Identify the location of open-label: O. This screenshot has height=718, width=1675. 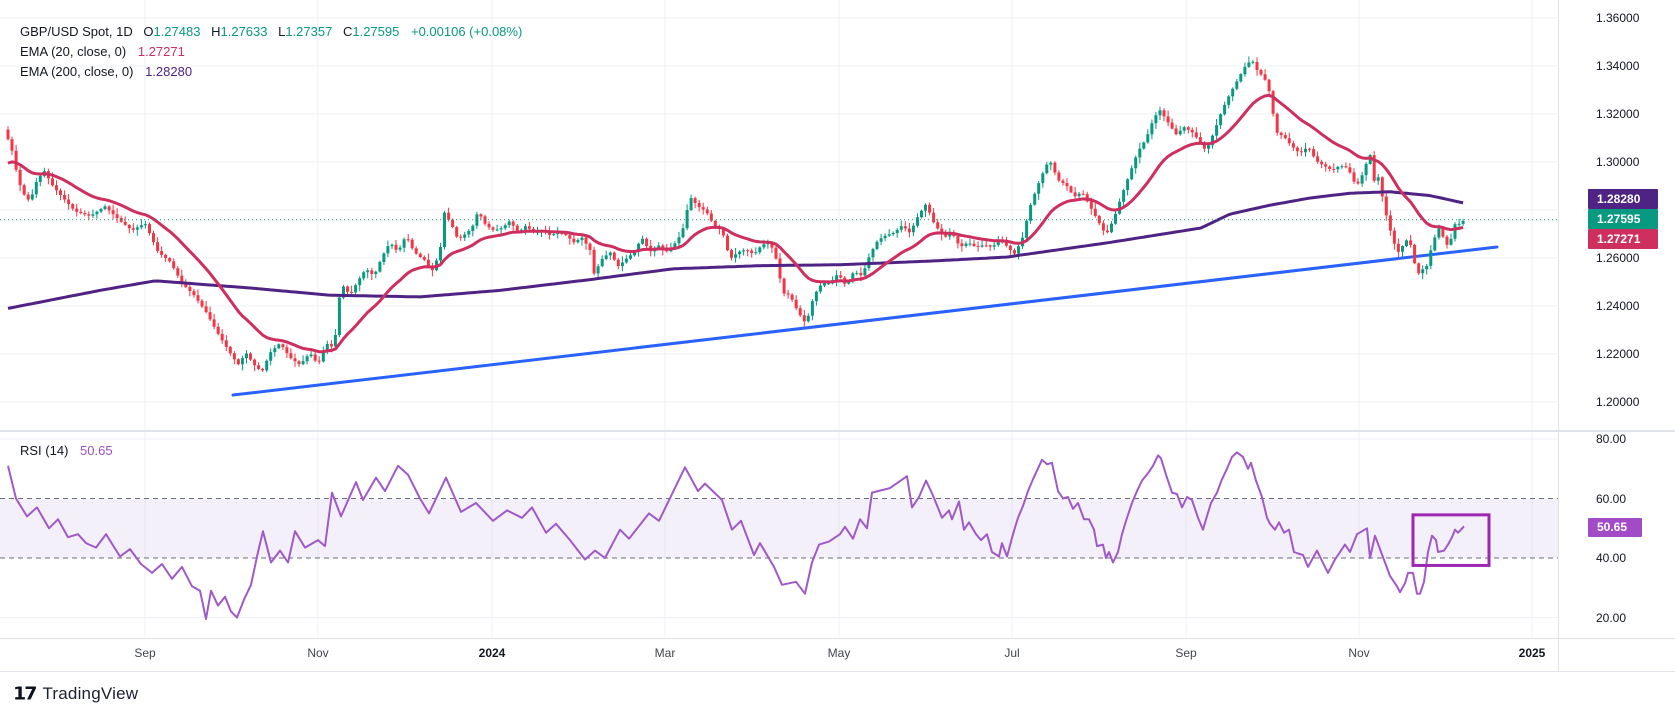
(148, 31).